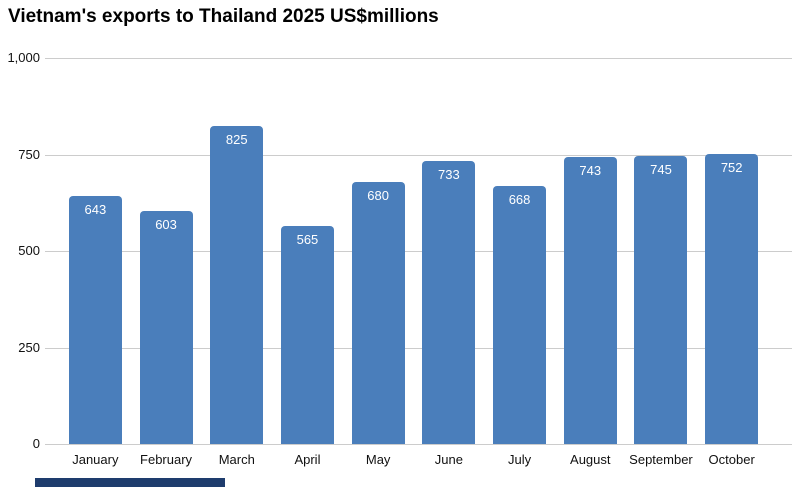 Image resolution: width=796 pixels, height=487 pixels. I want to click on bar-value-label: 565, so click(307, 239).